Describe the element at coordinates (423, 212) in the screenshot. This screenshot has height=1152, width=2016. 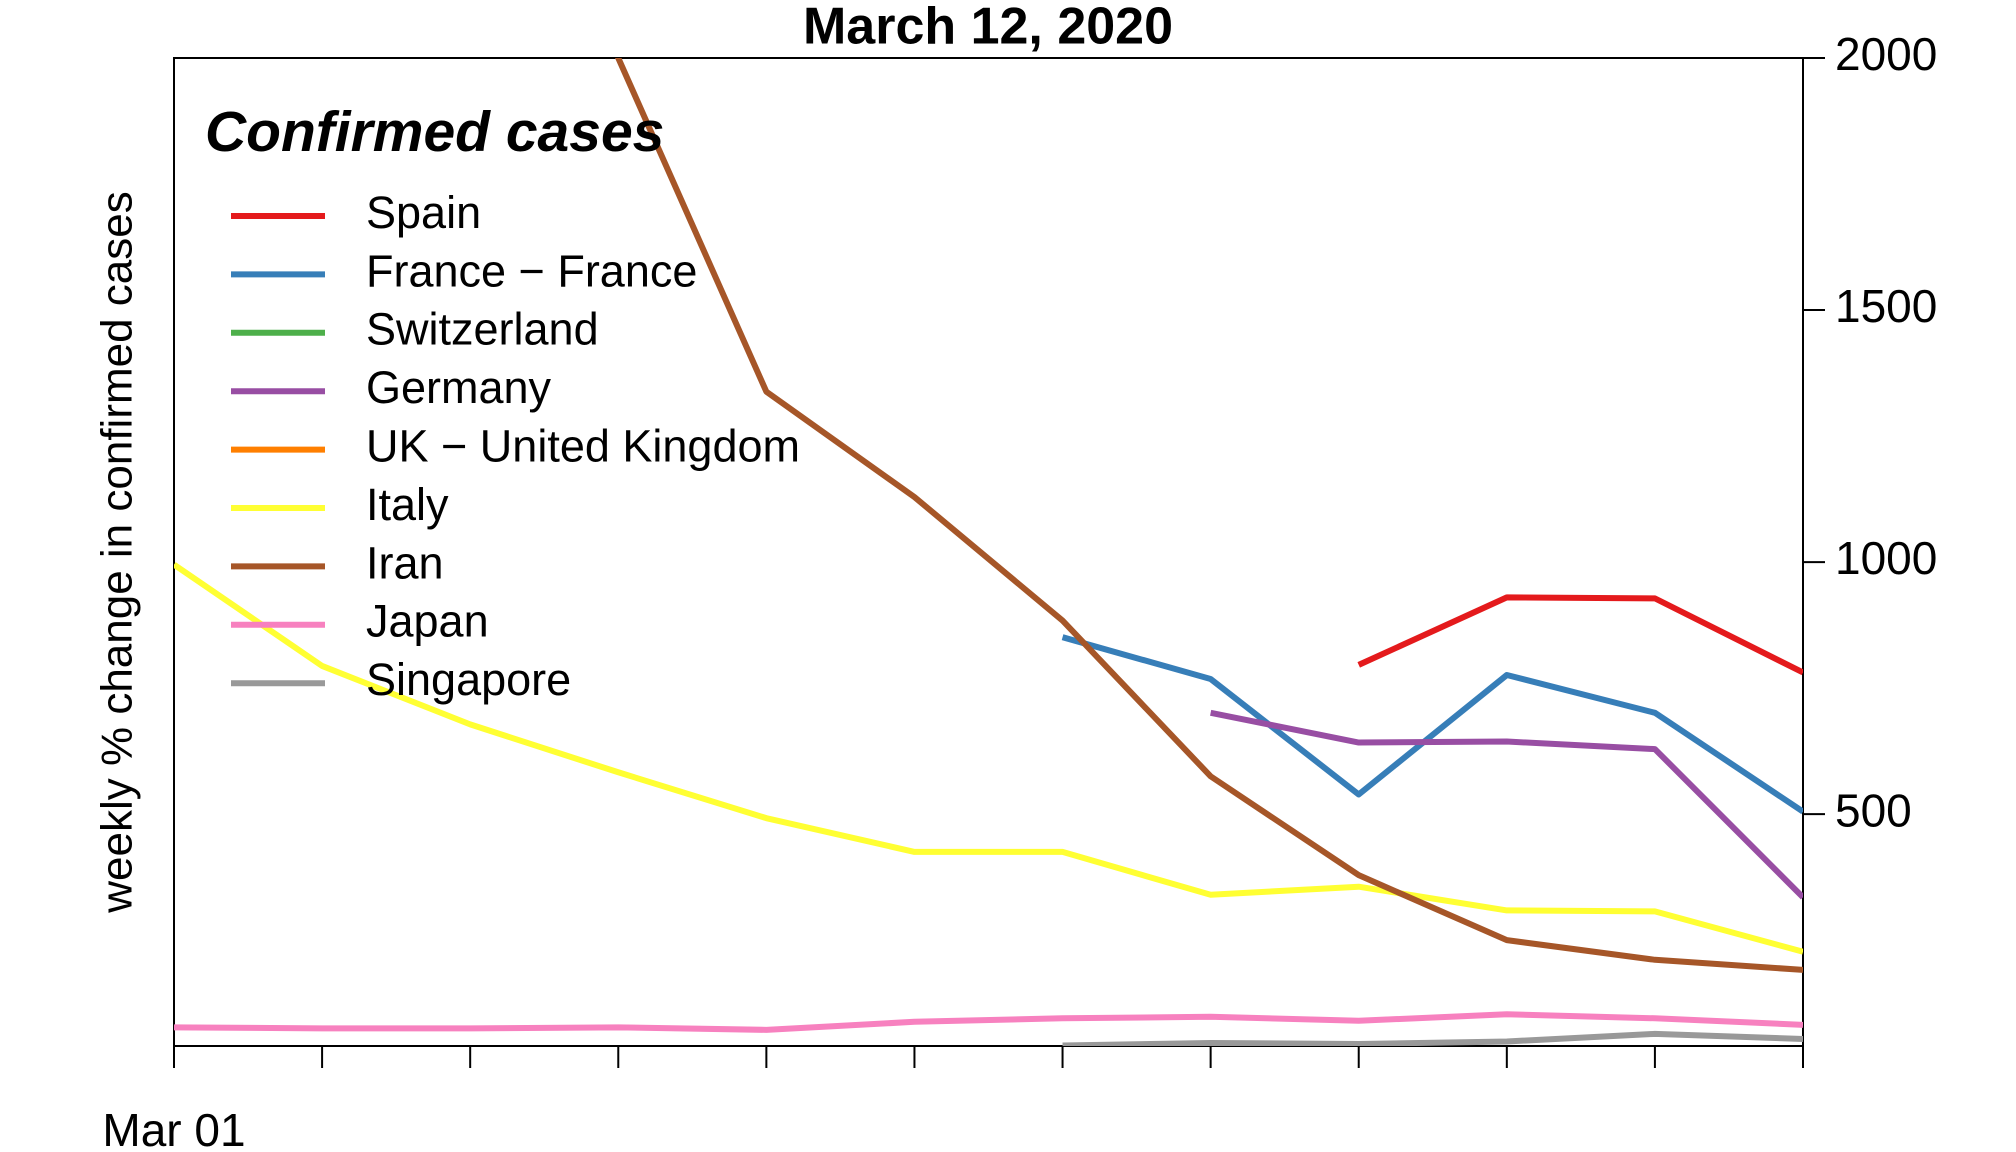
I see `legend-label: Spain` at that location.